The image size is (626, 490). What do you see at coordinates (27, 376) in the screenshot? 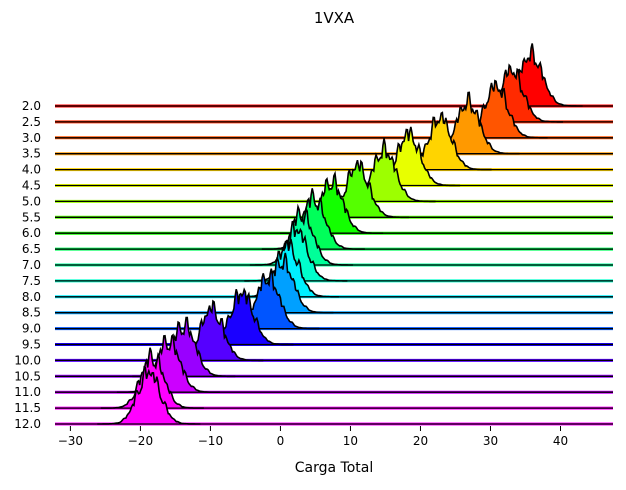
I see `y-tick-label-10.5: 10.5` at bounding box center [27, 376].